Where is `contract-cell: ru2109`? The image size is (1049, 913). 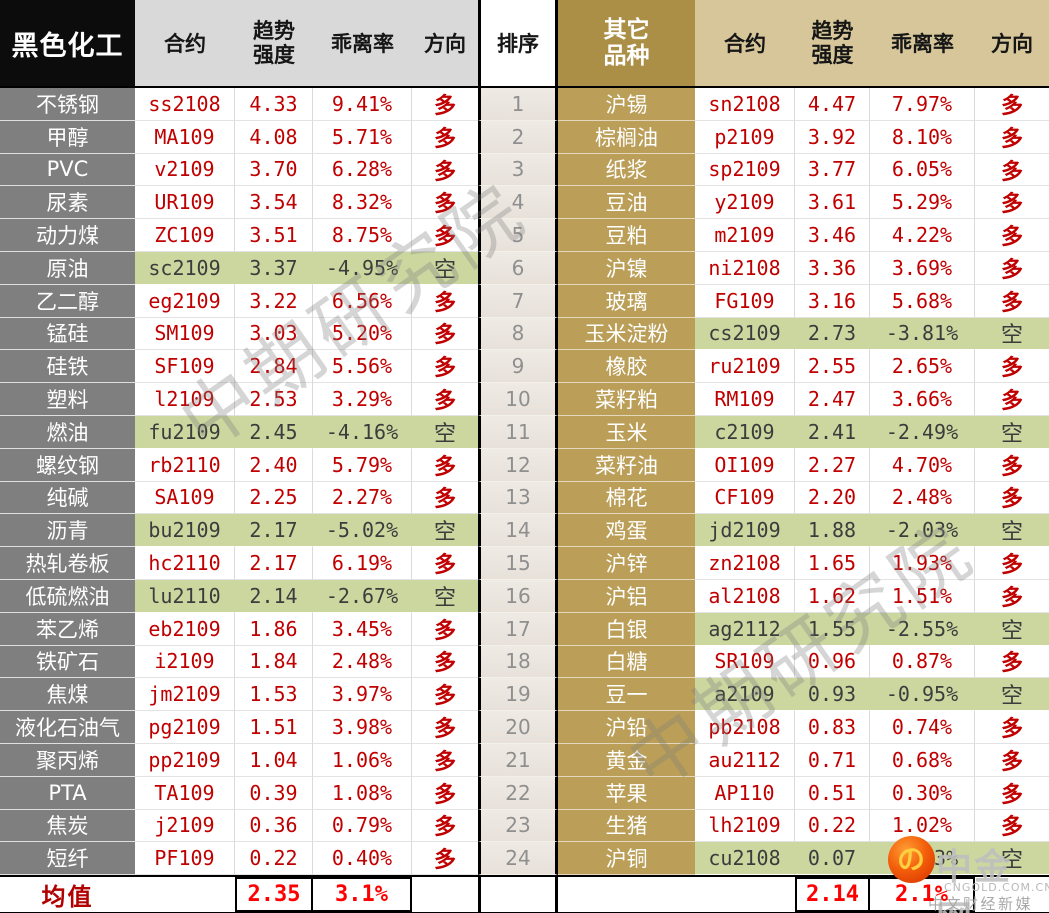
contract-cell: ru2109 is located at coordinates (745, 367).